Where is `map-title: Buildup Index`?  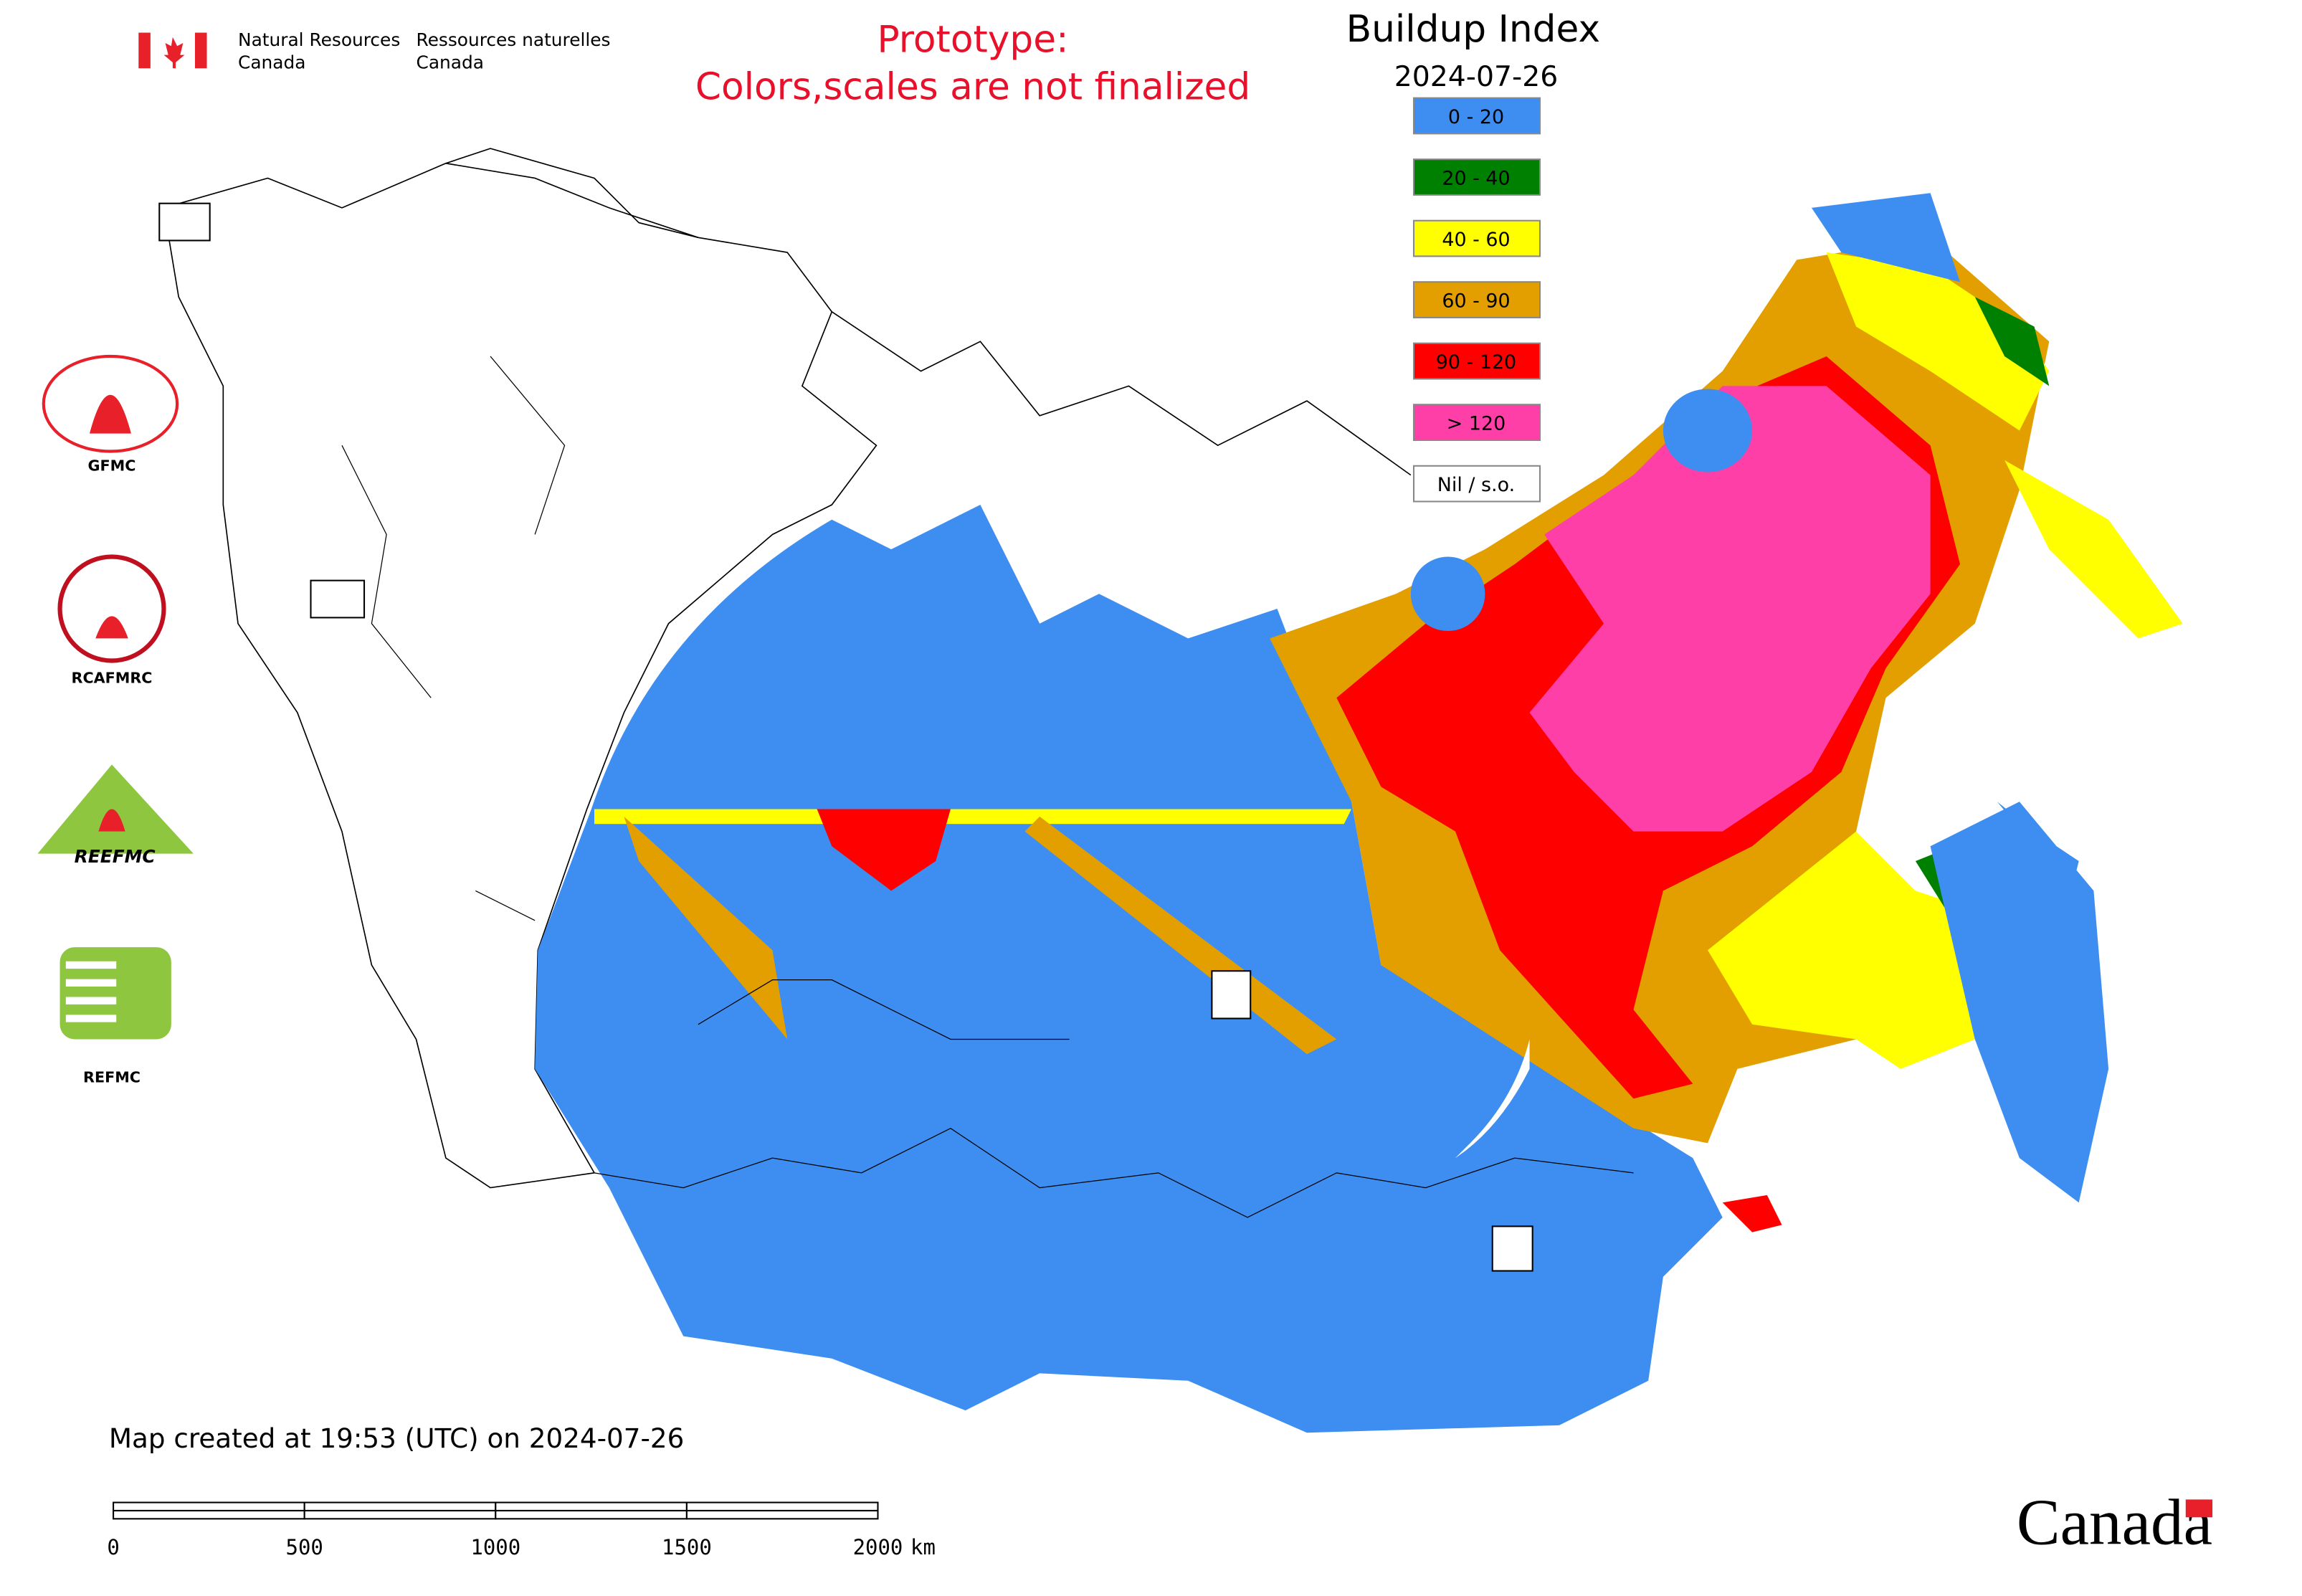 map-title: Buildup Index is located at coordinates (1473, 29).